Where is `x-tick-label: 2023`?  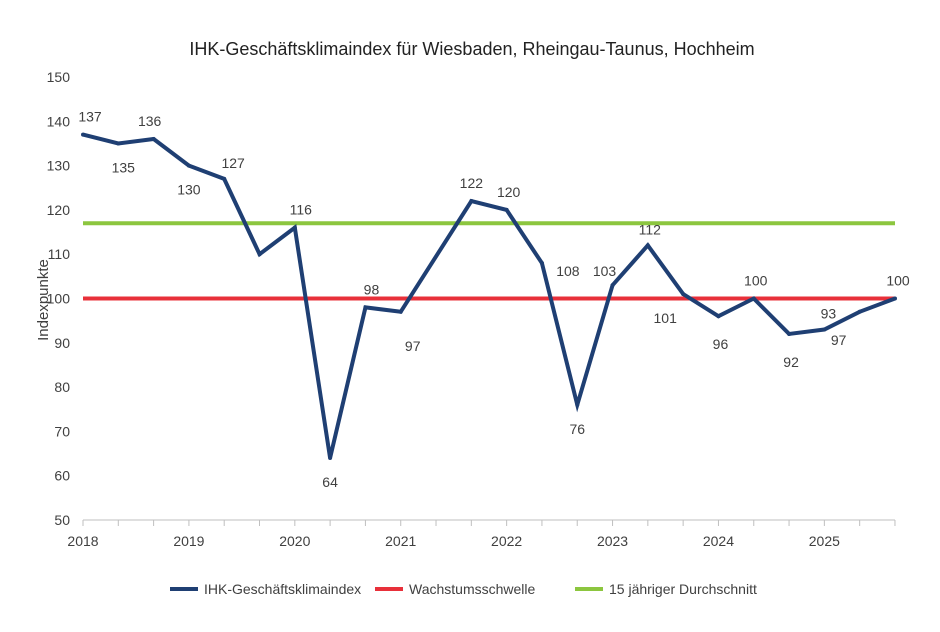
x-tick-label: 2023 is located at coordinates (612, 541).